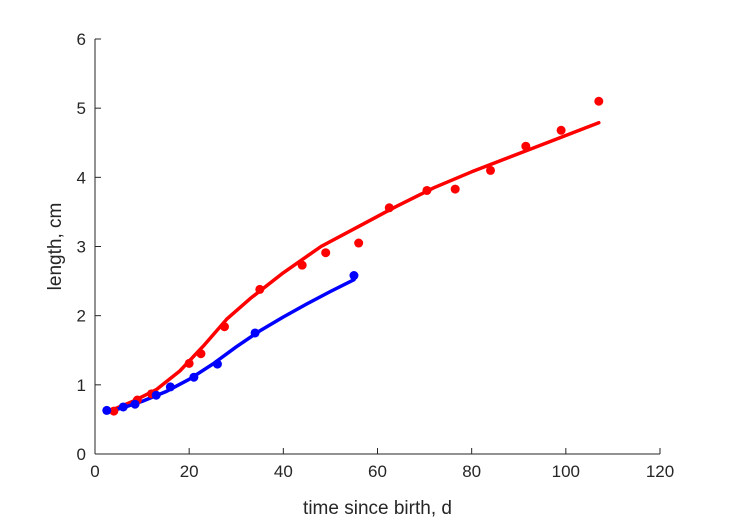 The image size is (729, 526). I want to click on x-tick-label: 0, so click(94, 471).